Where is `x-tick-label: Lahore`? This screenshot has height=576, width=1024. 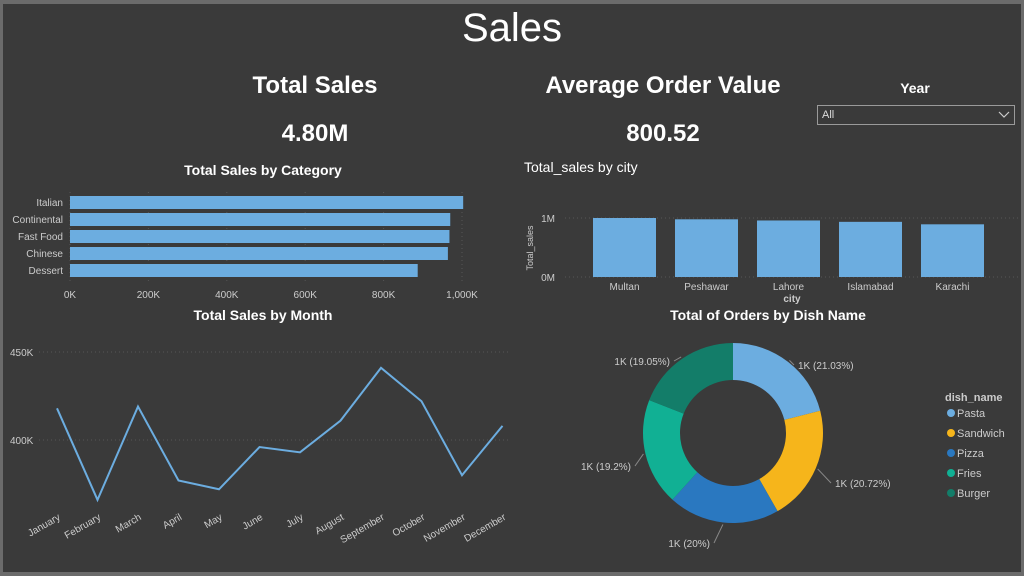 x-tick-label: Lahore is located at coordinates (789, 287).